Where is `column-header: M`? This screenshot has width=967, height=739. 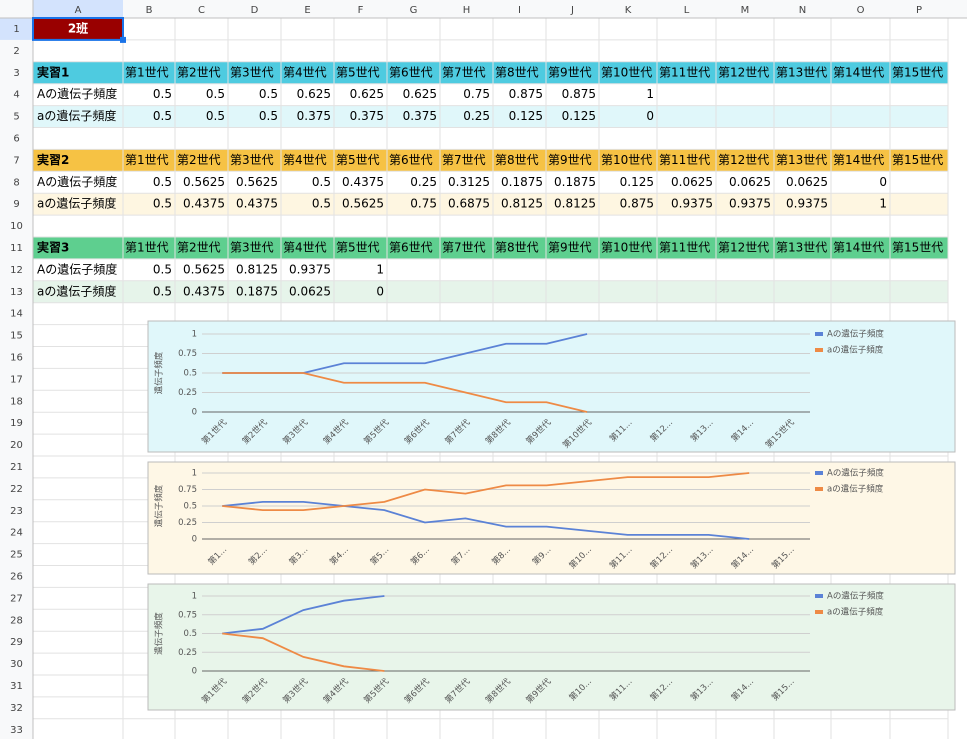 column-header: M is located at coordinates (745, 10).